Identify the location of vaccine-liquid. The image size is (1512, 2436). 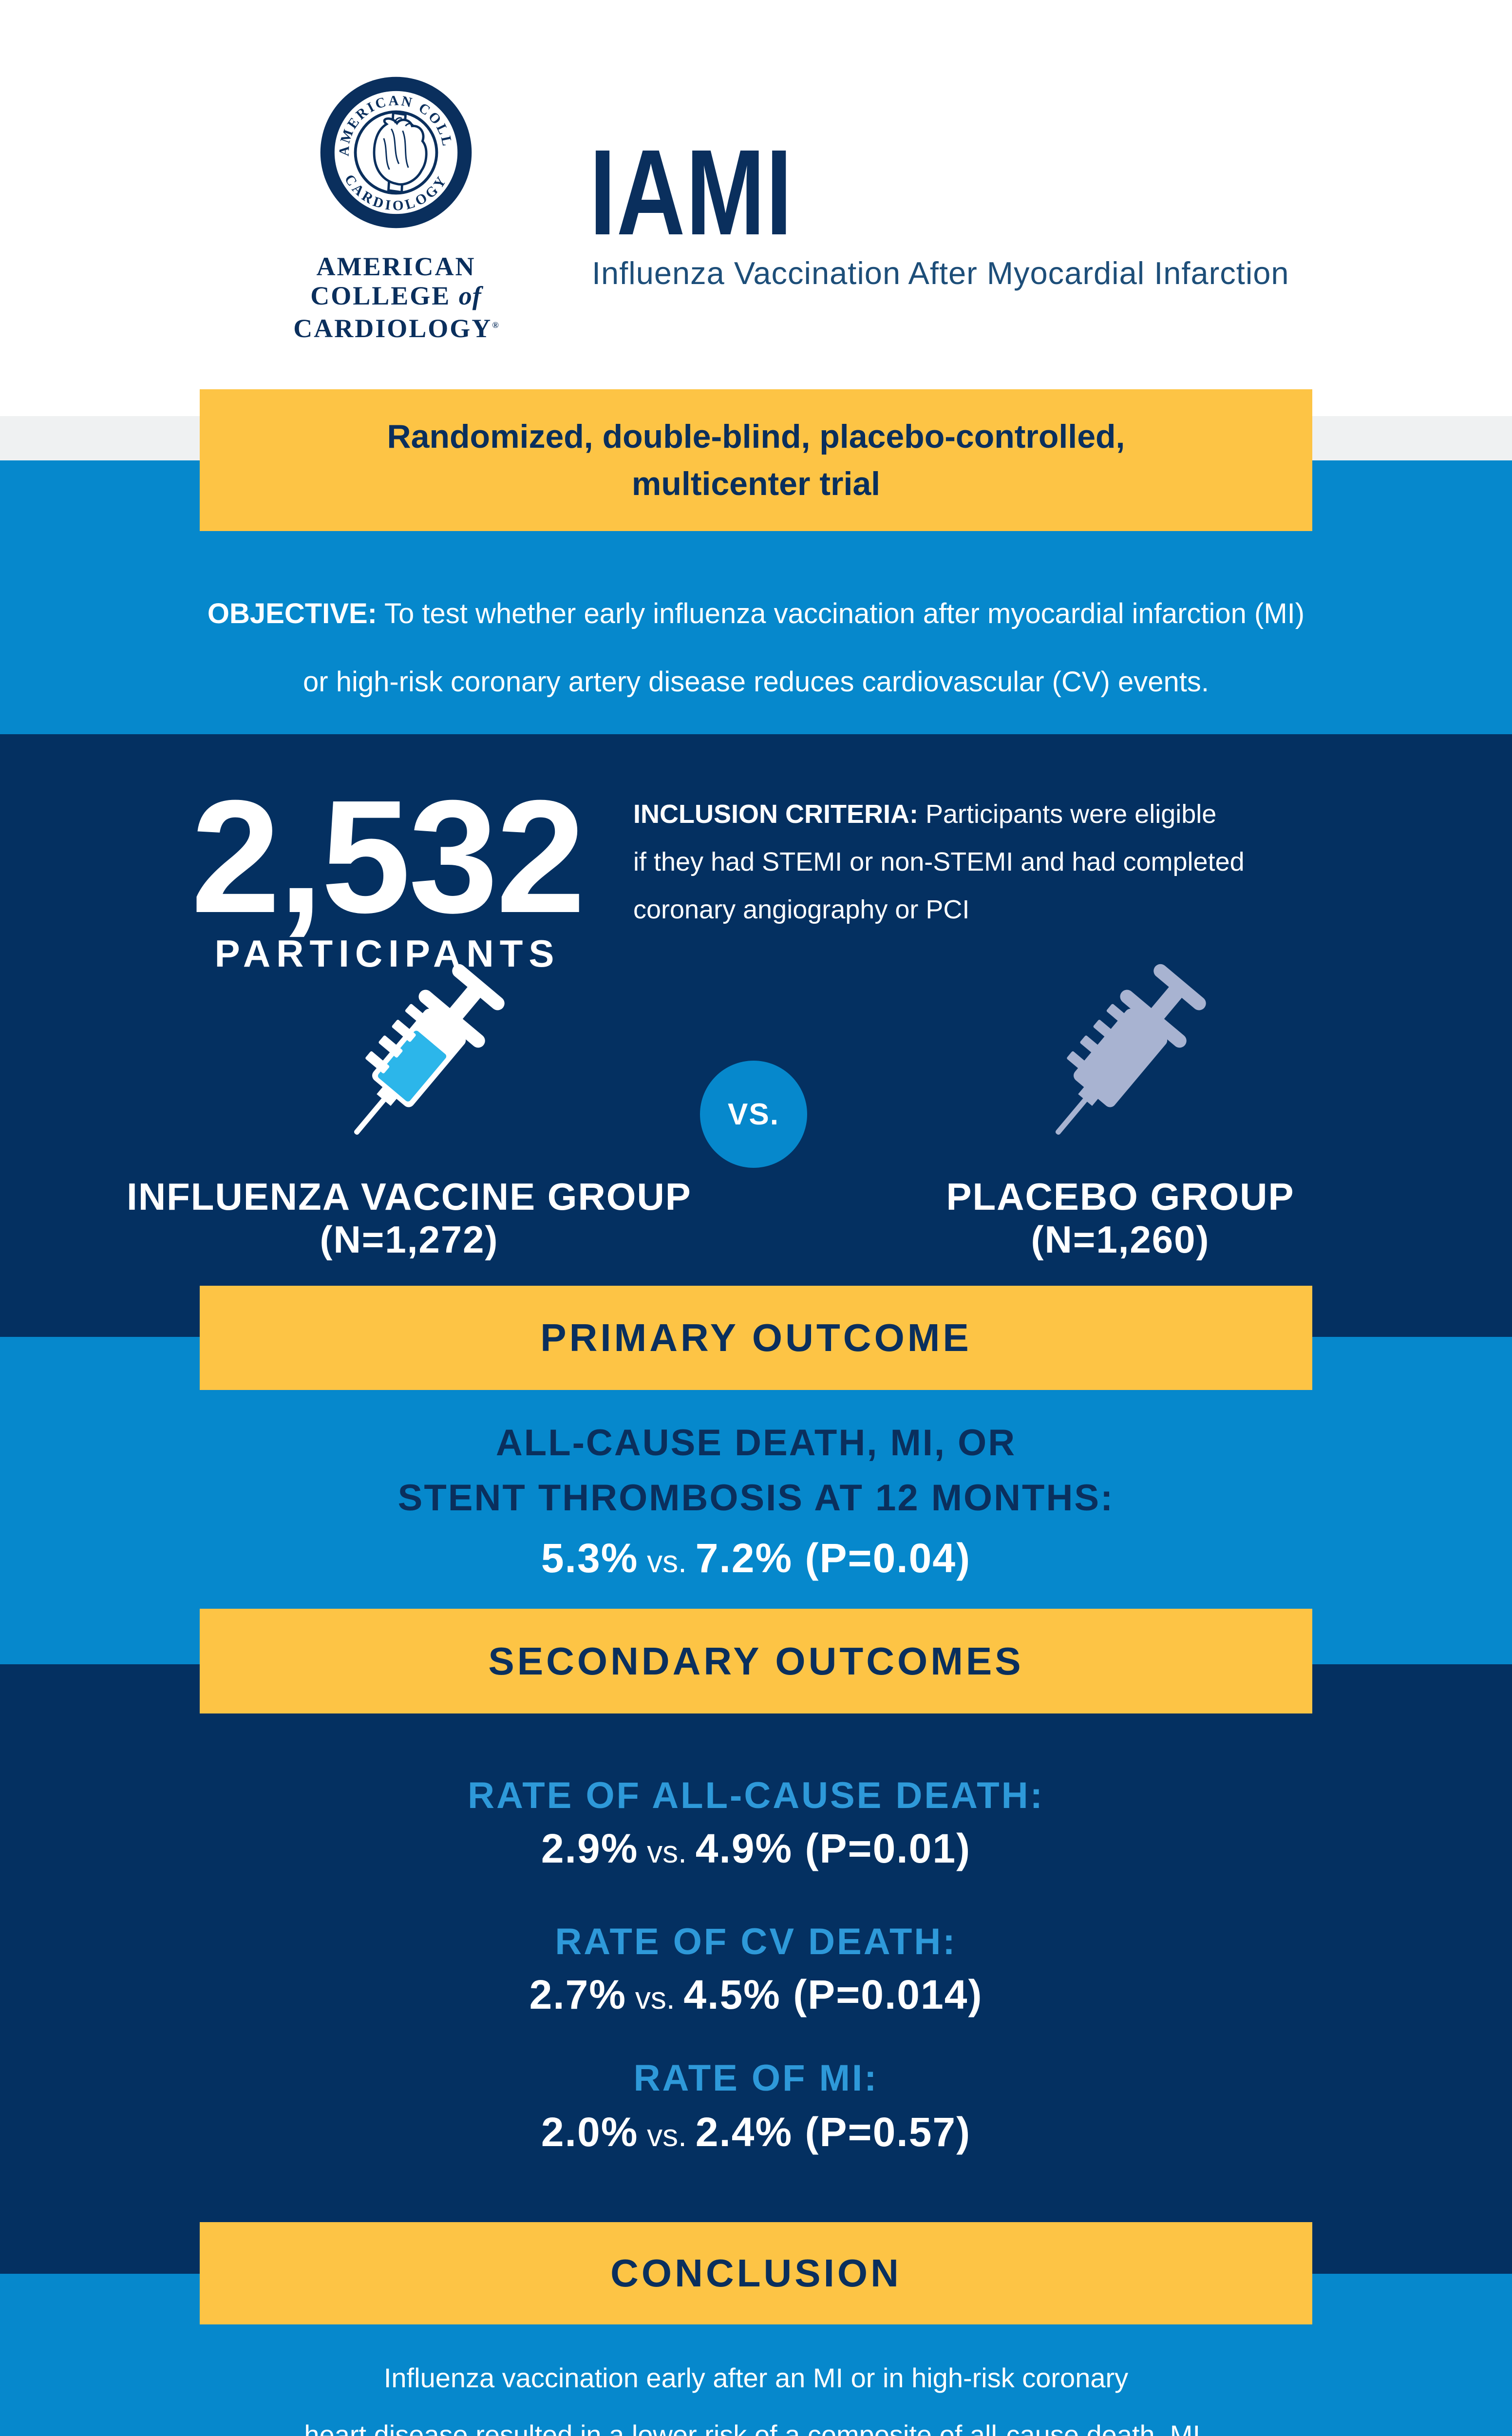
(412, 1066).